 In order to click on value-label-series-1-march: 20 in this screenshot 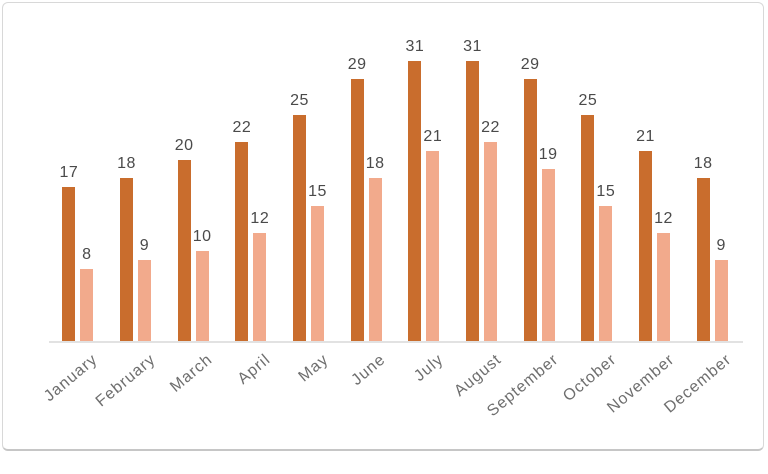, I will do `click(184, 145)`.